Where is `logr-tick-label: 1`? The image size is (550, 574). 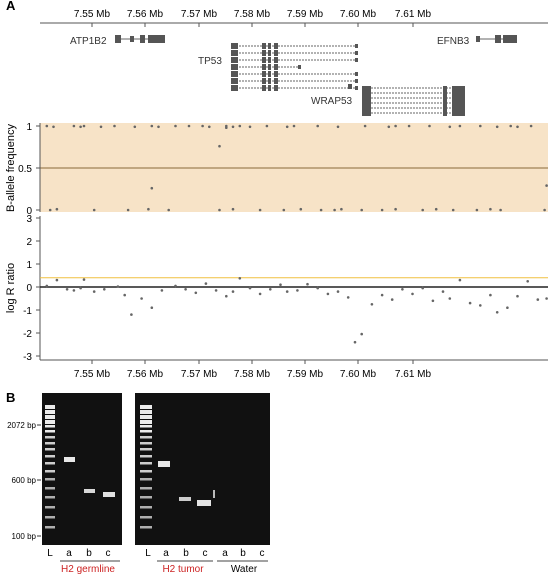 logr-tick-label: 1 is located at coordinates (29, 265).